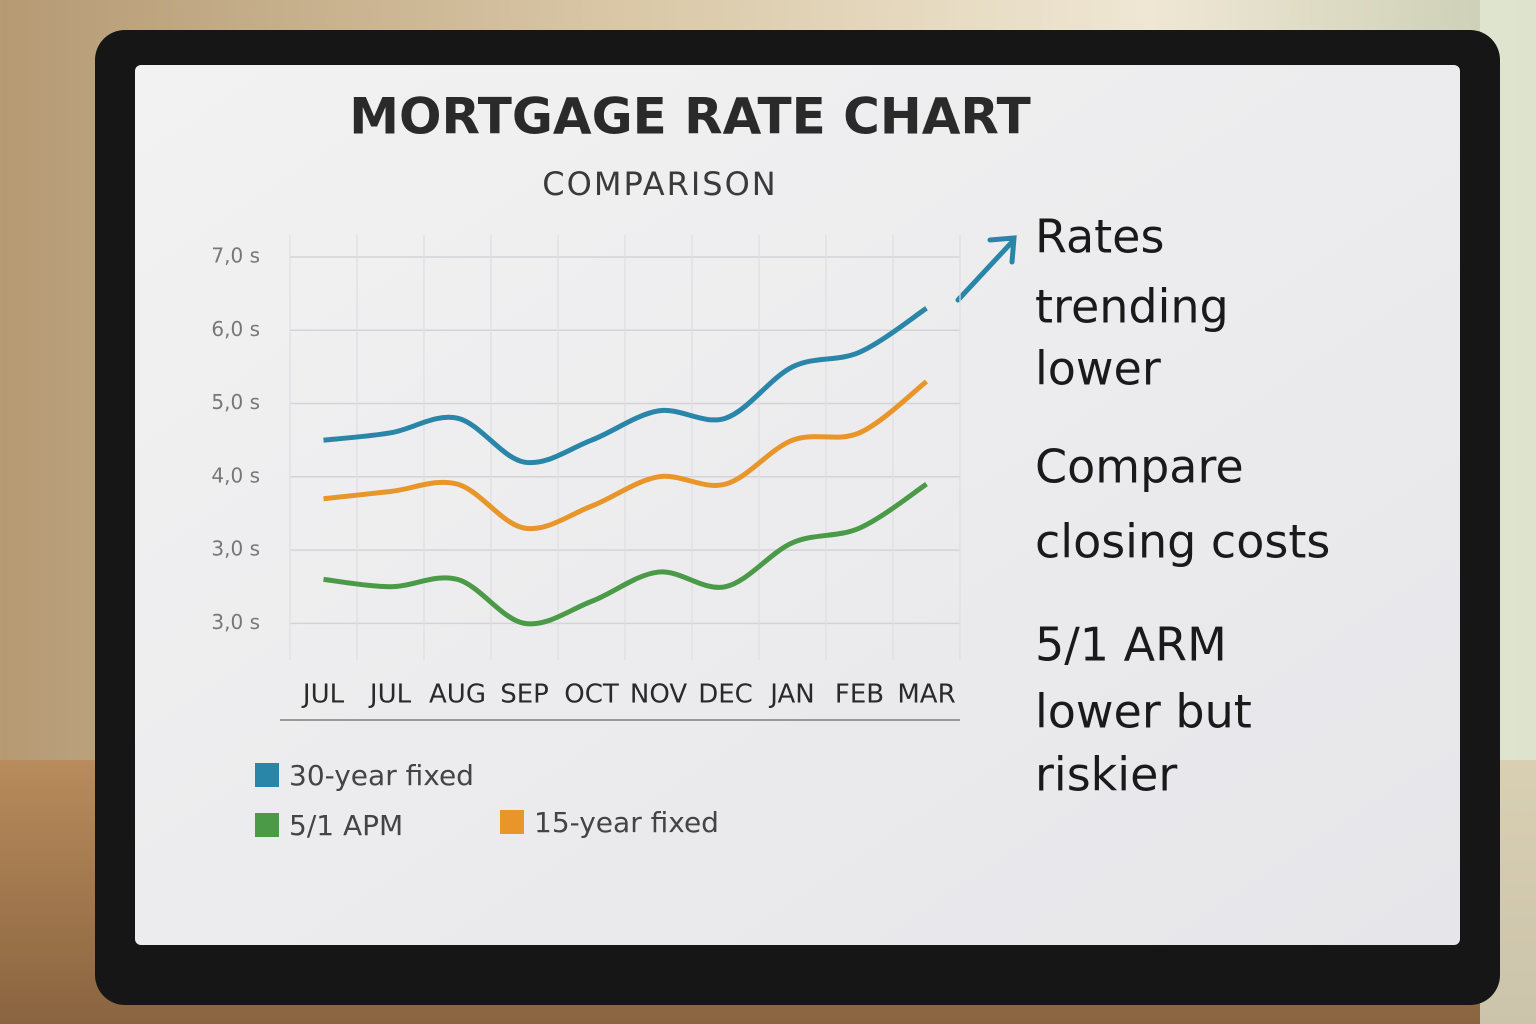 This screenshot has height=1024, width=1536. What do you see at coordinates (381, 775) in the screenshot?
I see `legend-label: 30-year fixed` at bounding box center [381, 775].